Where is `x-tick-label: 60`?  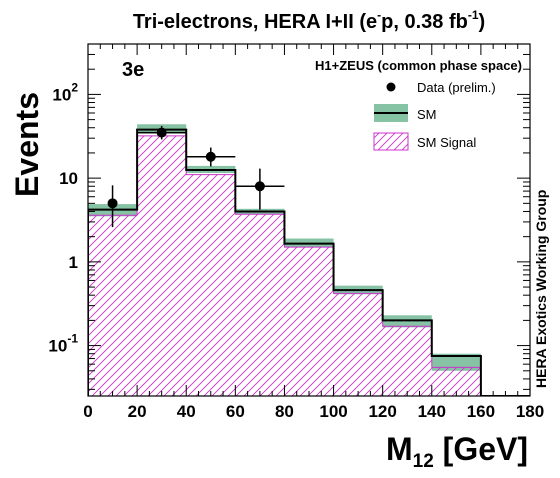
x-tick-label: 60 is located at coordinates (235, 411).